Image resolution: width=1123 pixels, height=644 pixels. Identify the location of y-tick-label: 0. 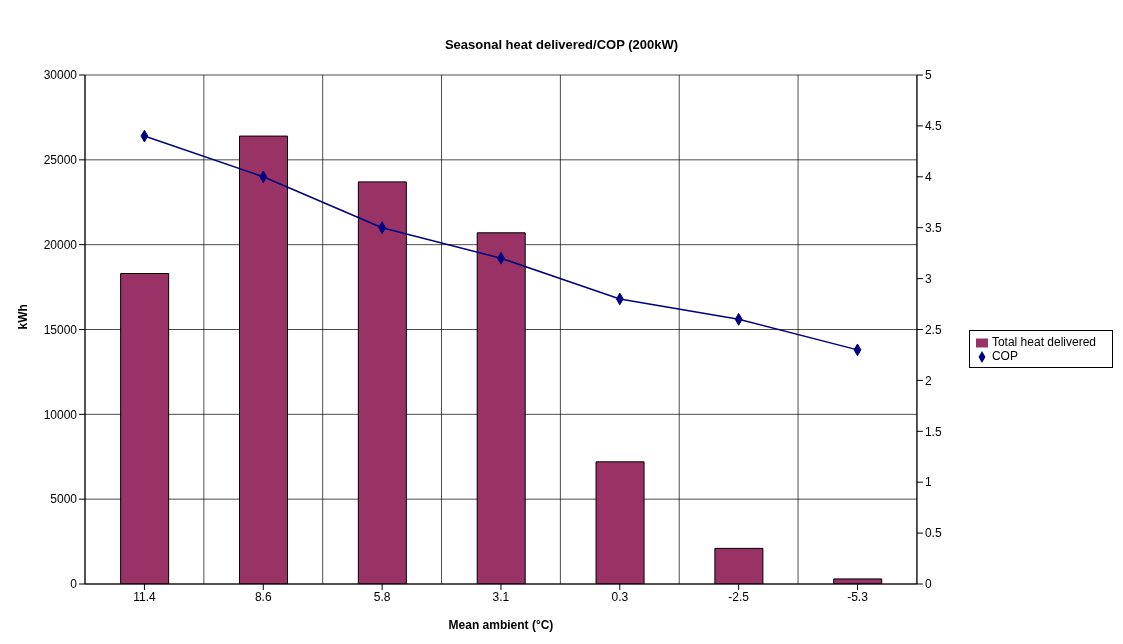
(74, 584).